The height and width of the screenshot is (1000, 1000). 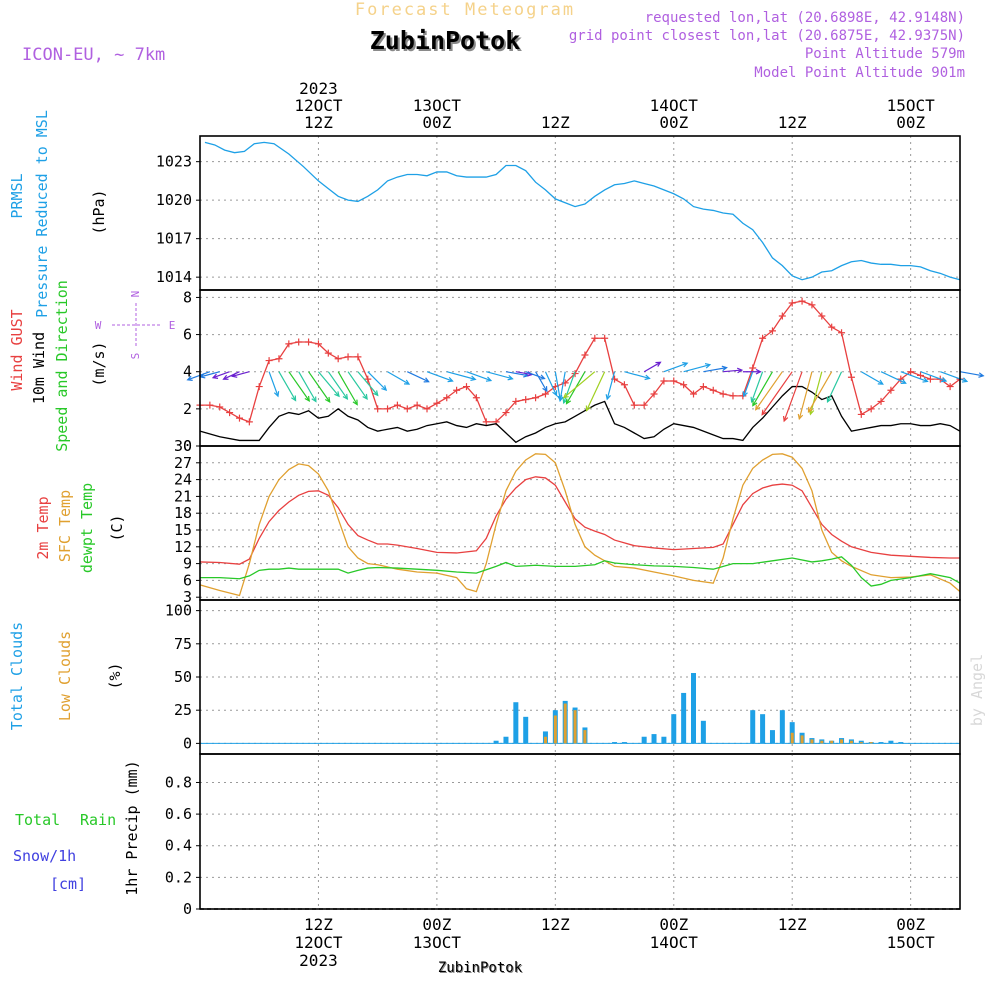 I want to click on ylabel: SFC Temp, so click(x=65, y=526).